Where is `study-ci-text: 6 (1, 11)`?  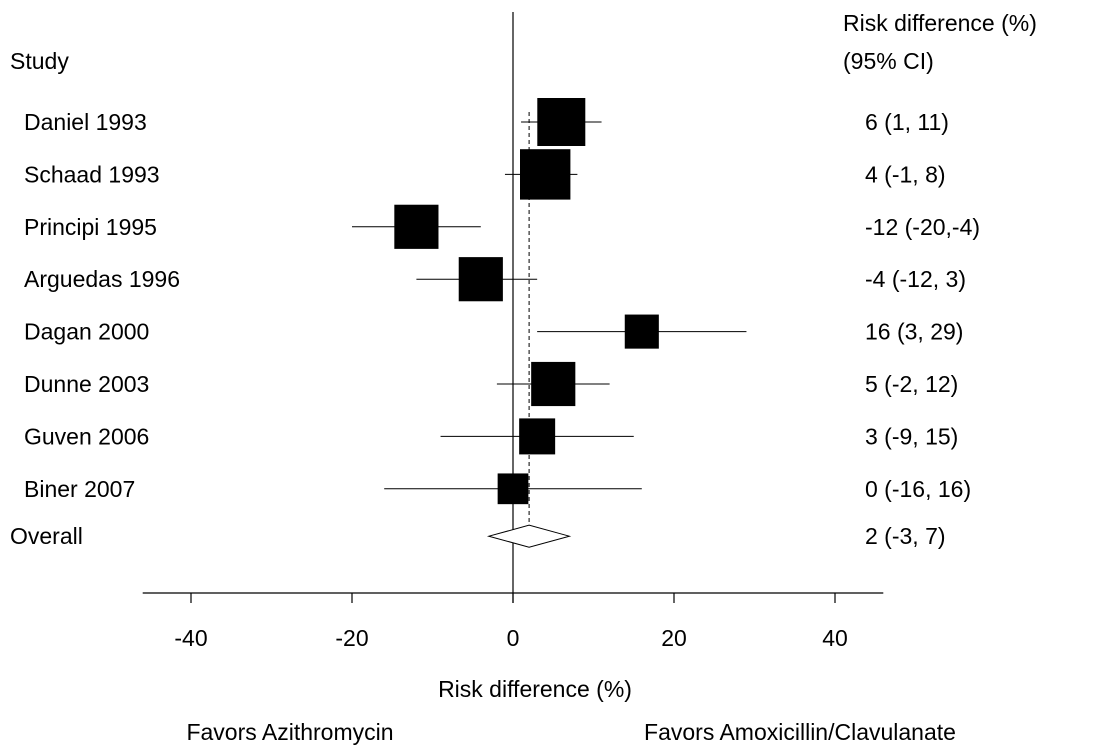
study-ci-text: 6 (1, 11) is located at coordinates (907, 122).